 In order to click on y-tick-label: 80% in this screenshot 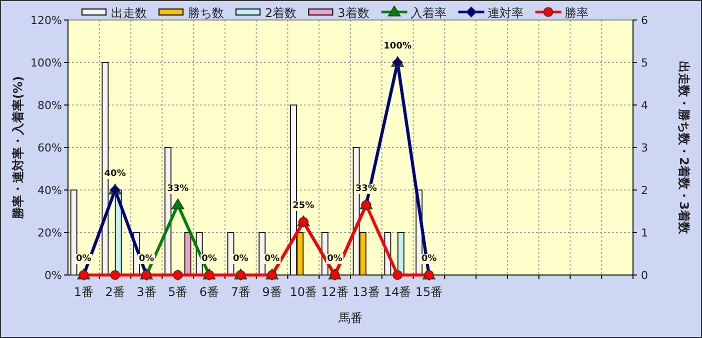, I will do `click(50, 105)`.